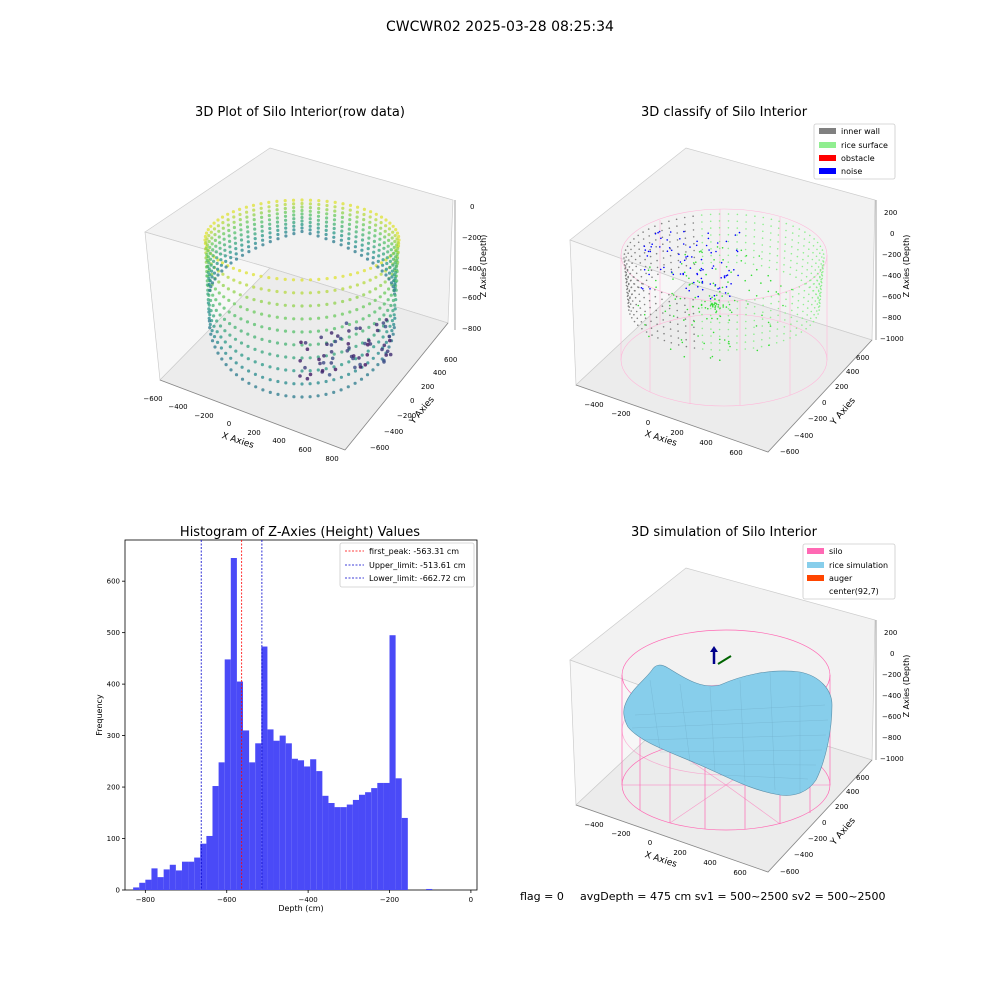 The height and width of the screenshot is (1000, 1000). I want to click on x-tick-label: 0, so click(650, 843).